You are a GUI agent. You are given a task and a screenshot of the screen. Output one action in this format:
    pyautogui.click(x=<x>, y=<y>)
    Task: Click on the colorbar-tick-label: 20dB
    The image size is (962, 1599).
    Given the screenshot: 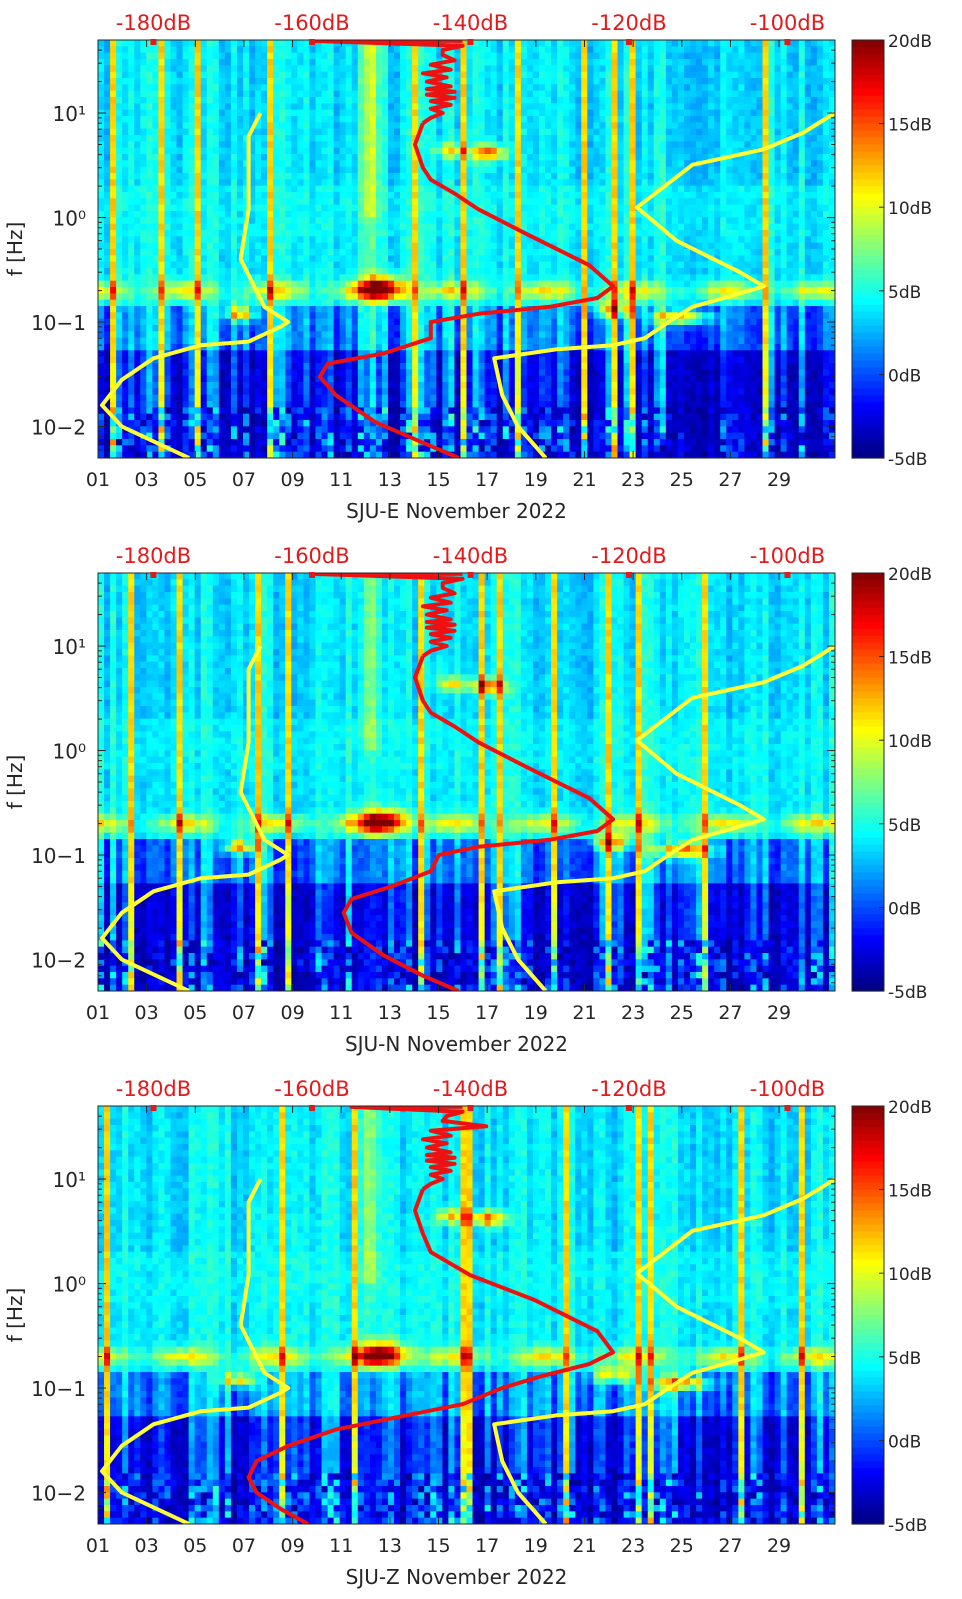 What is the action you would take?
    pyautogui.click(x=910, y=575)
    